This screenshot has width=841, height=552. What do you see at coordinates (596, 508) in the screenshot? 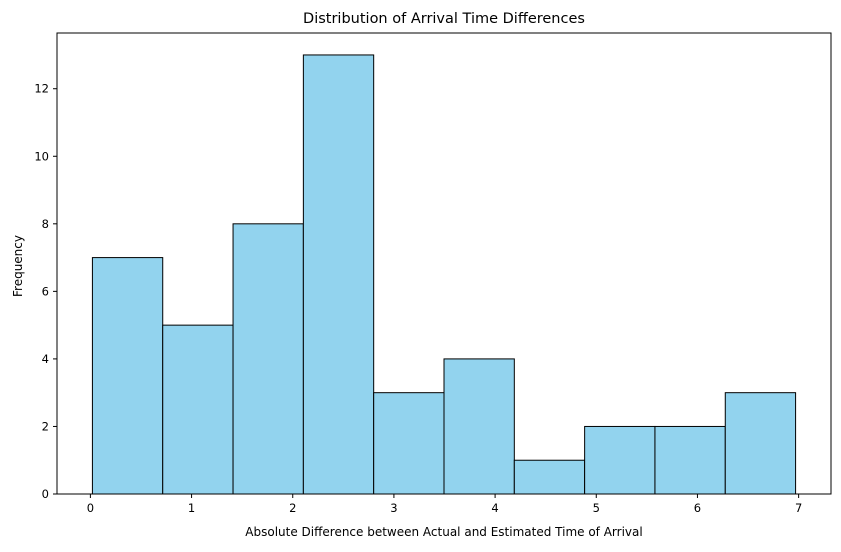
I see `x-tick-label: 5` at bounding box center [596, 508].